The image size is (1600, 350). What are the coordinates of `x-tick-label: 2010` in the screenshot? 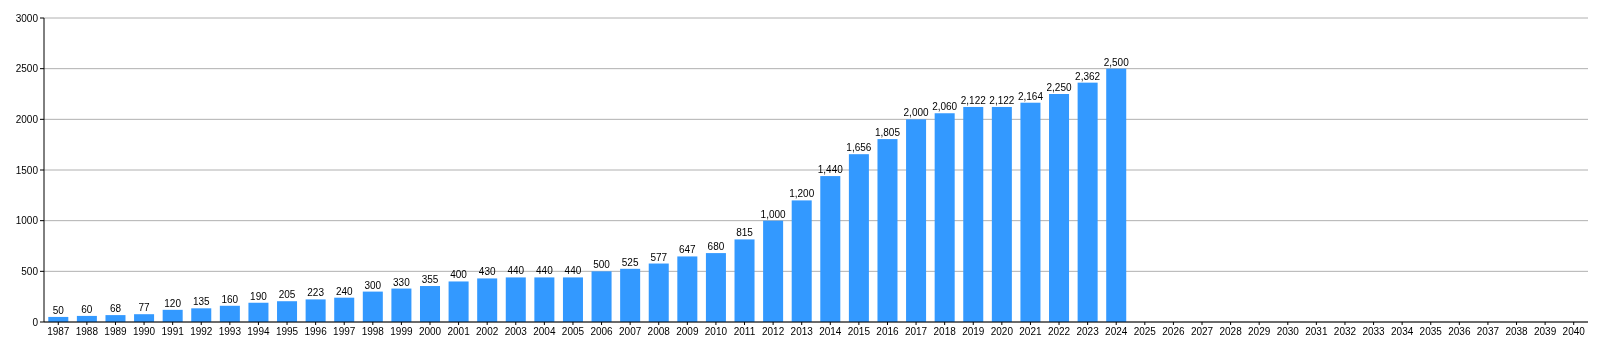 It's located at (716, 331).